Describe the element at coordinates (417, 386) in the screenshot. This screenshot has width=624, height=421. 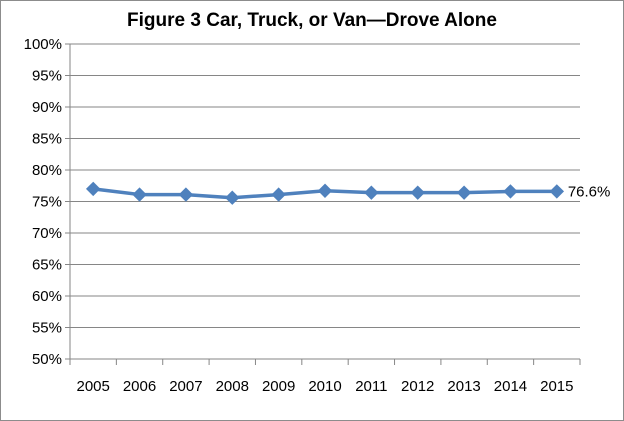
I see `x-tick-label: 2012` at that location.